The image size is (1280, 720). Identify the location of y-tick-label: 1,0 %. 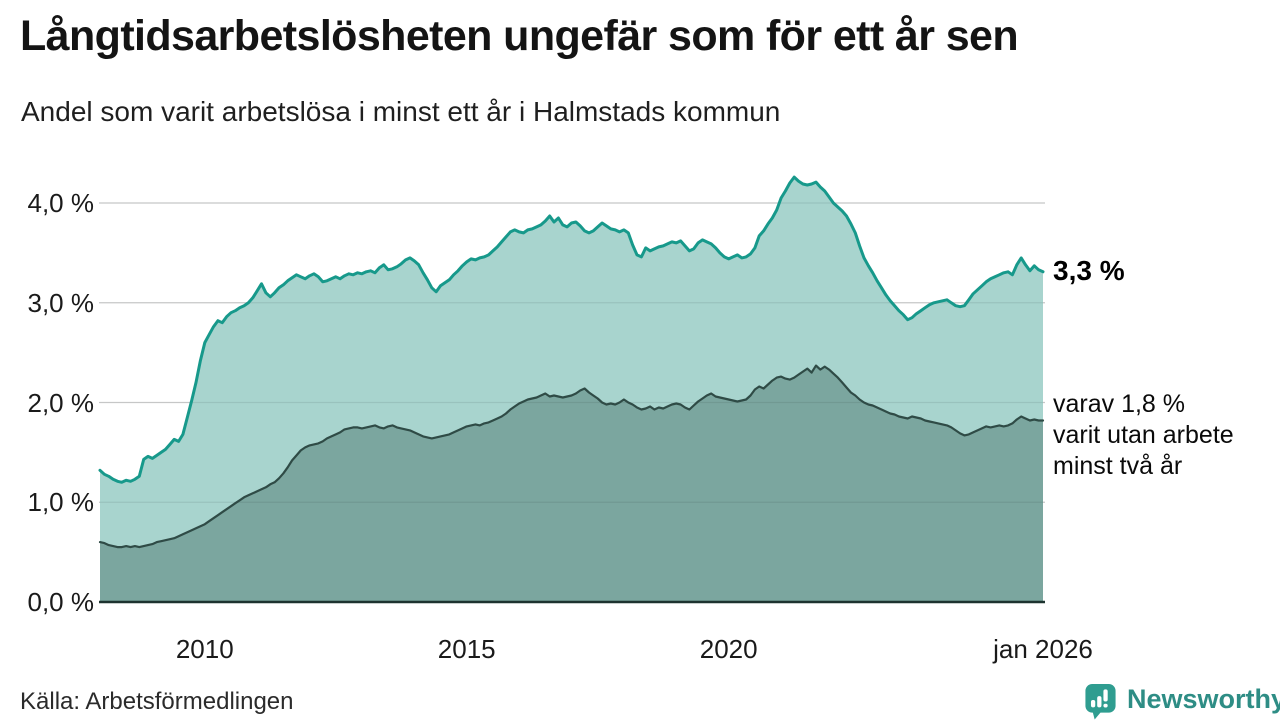
(61, 502).